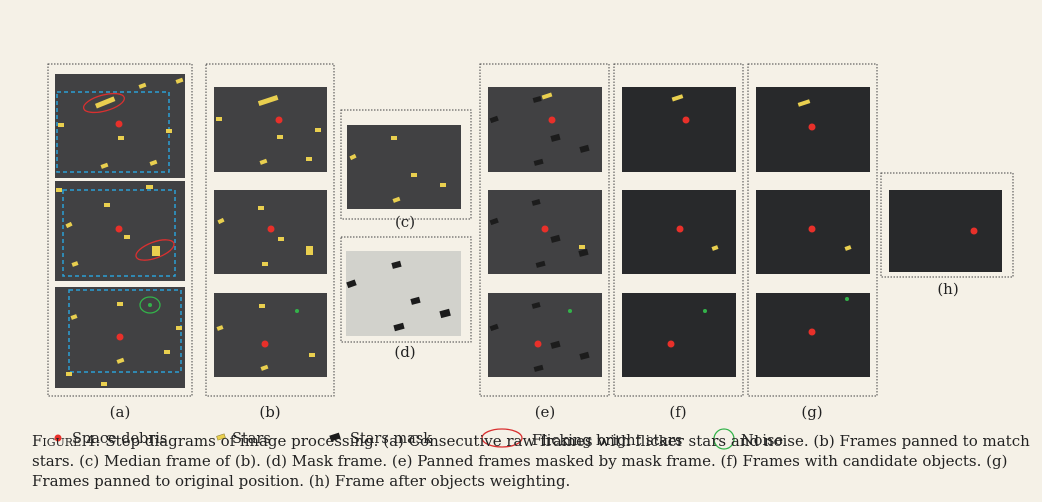 This screenshot has width=1042, height=502. Describe the element at coordinates (406, 289) in the screenshot. I see `column-d-border` at that location.